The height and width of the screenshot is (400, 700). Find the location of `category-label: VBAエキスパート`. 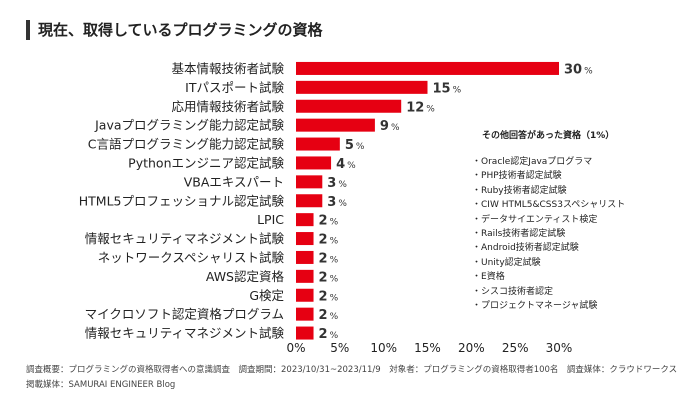

category-label: VBAエキスパート is located at coordinates (234, 181).